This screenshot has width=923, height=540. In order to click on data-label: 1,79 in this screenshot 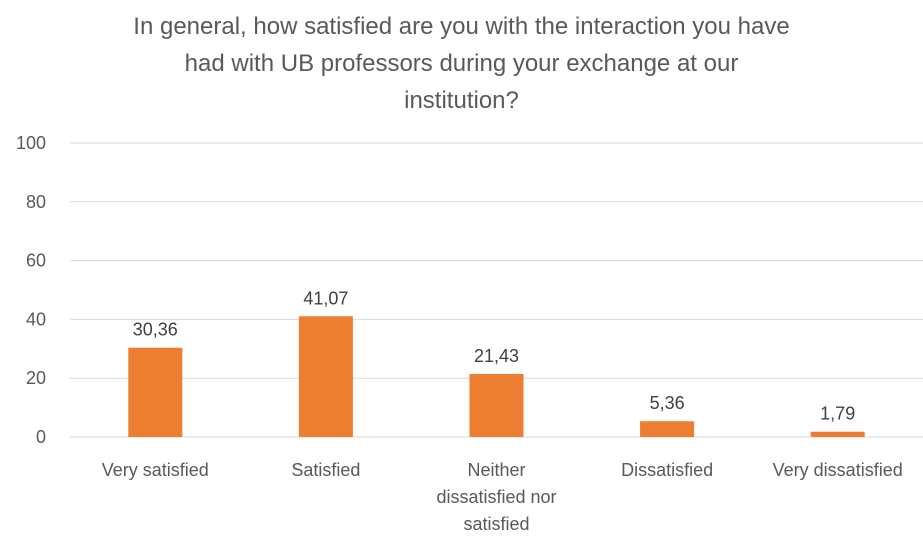, I will do `click(837, 414)`.